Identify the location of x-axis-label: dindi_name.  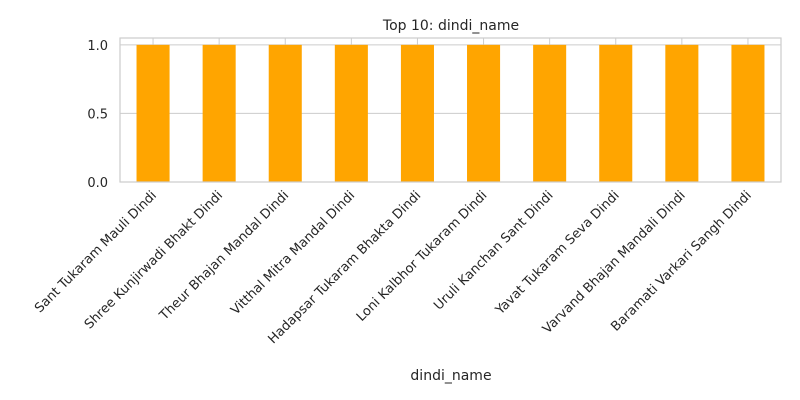
(450, 376).